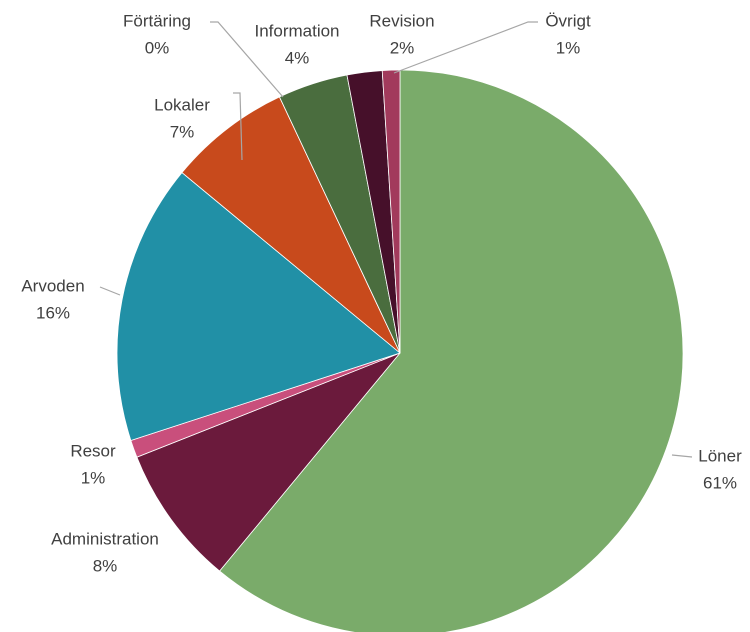 The width and height of the screenshot is (750, 632). What do you see at coordinates (296, 30) in the screenshot?
I see `slice-label: Information` at bounding box center [296, 30].